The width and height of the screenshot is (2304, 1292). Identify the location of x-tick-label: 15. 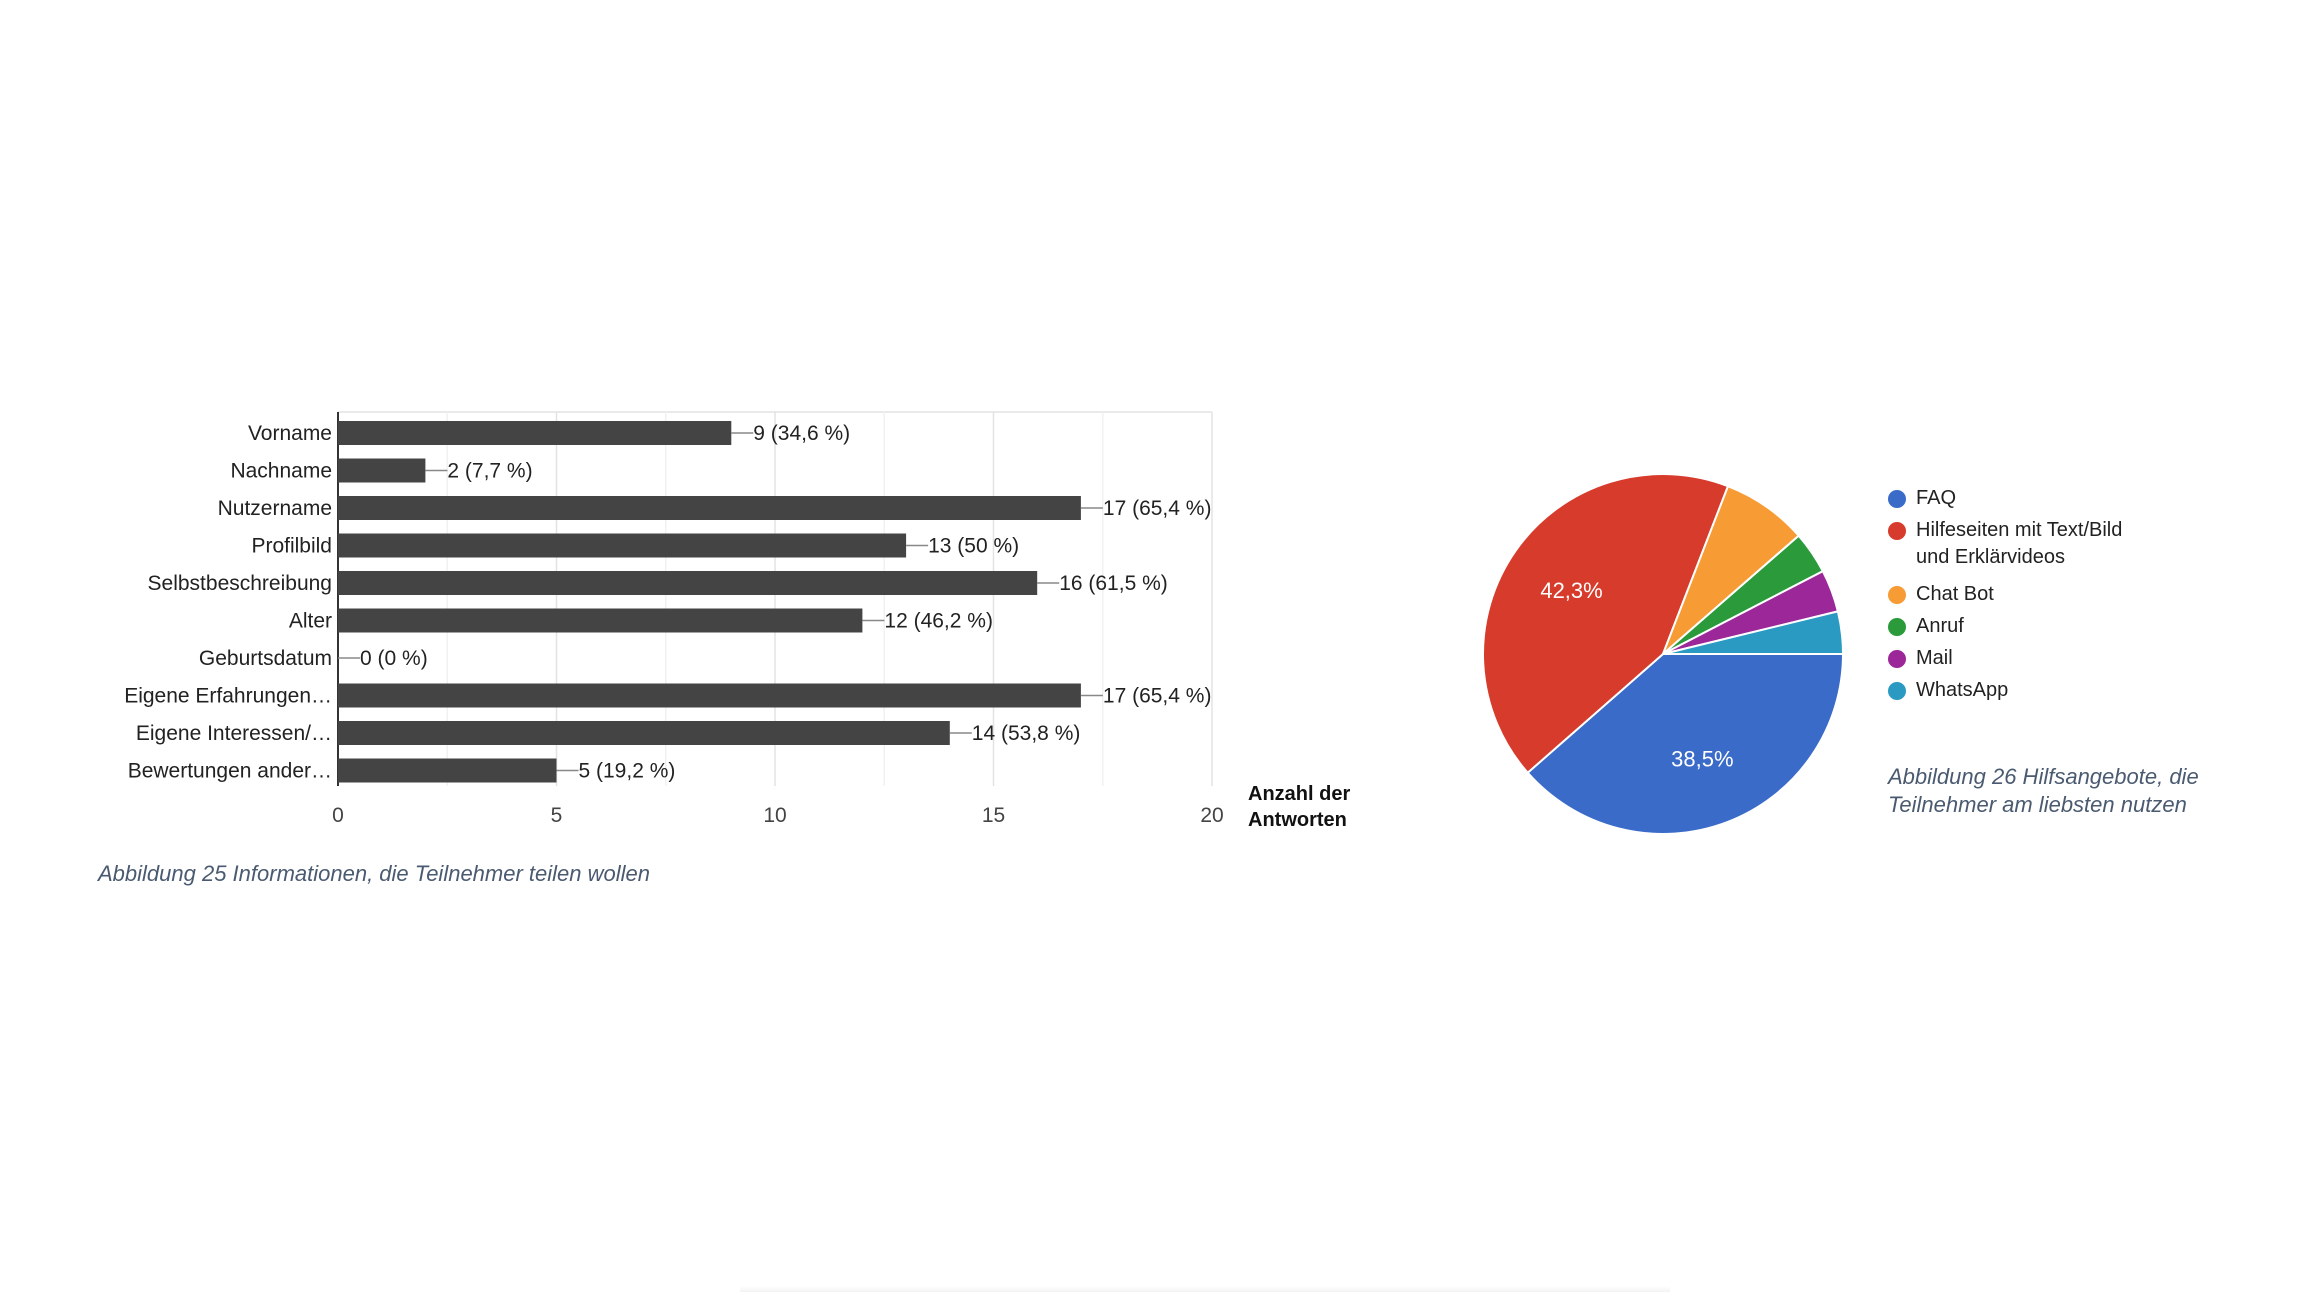
(993, 815).